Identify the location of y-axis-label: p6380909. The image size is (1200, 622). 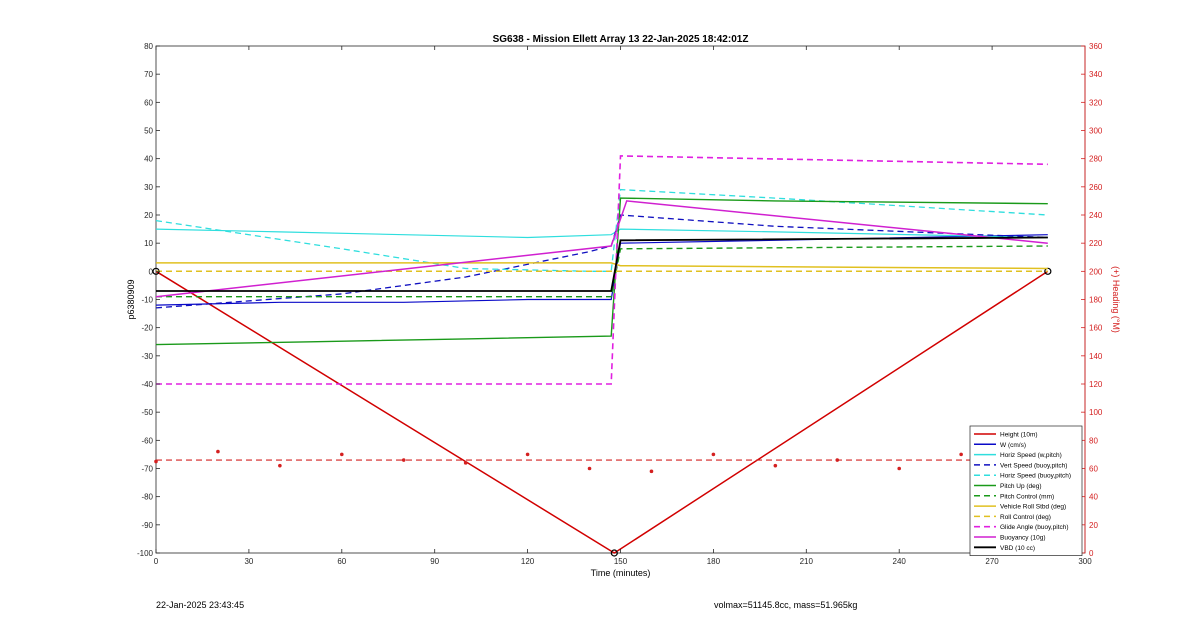
(131, 299).